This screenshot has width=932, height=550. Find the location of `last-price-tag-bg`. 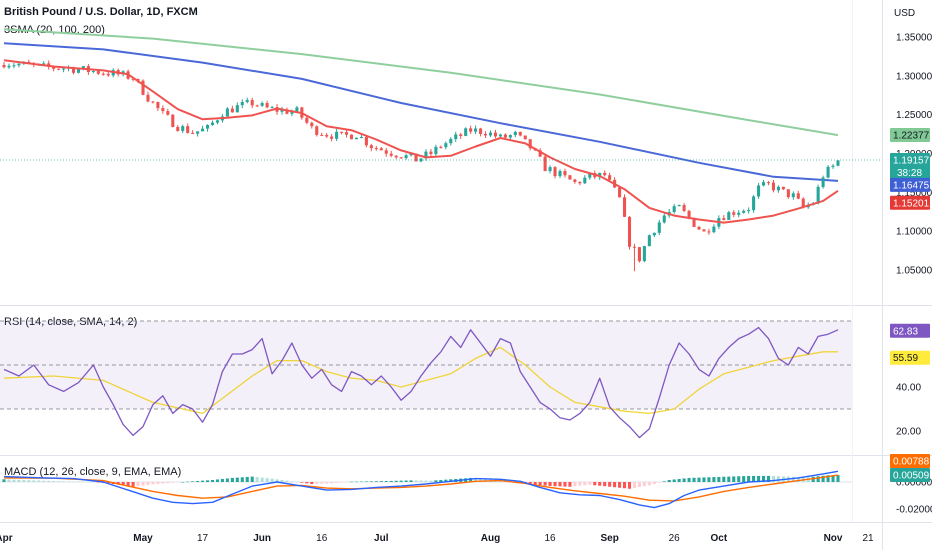

last-price-tag-bg is located at coordinates (910, 167).